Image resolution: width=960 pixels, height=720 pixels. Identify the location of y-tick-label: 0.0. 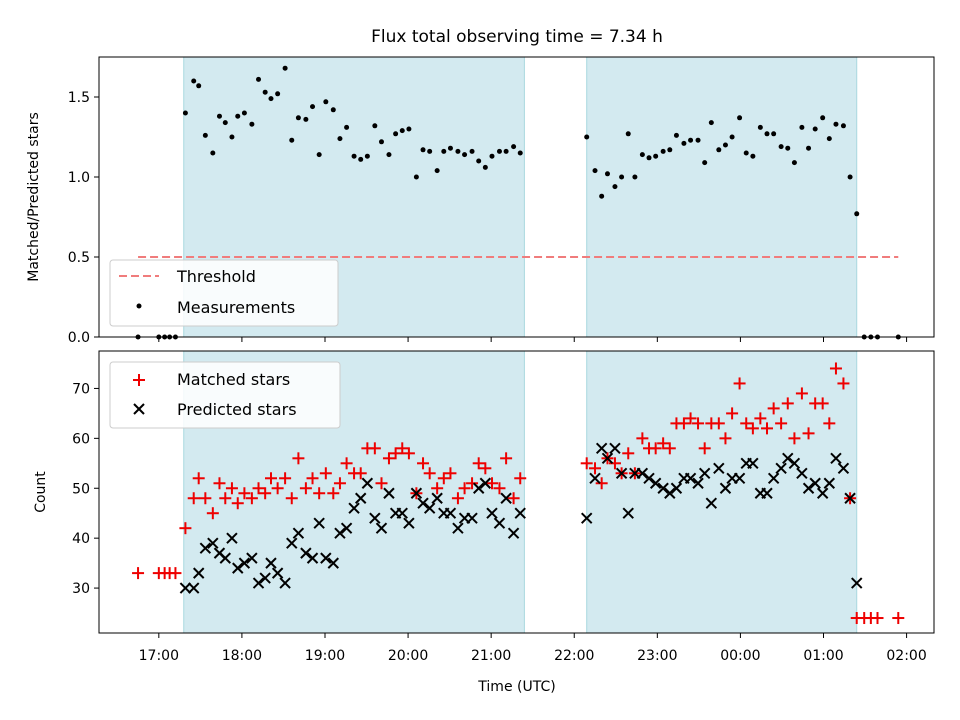
(79, 338).